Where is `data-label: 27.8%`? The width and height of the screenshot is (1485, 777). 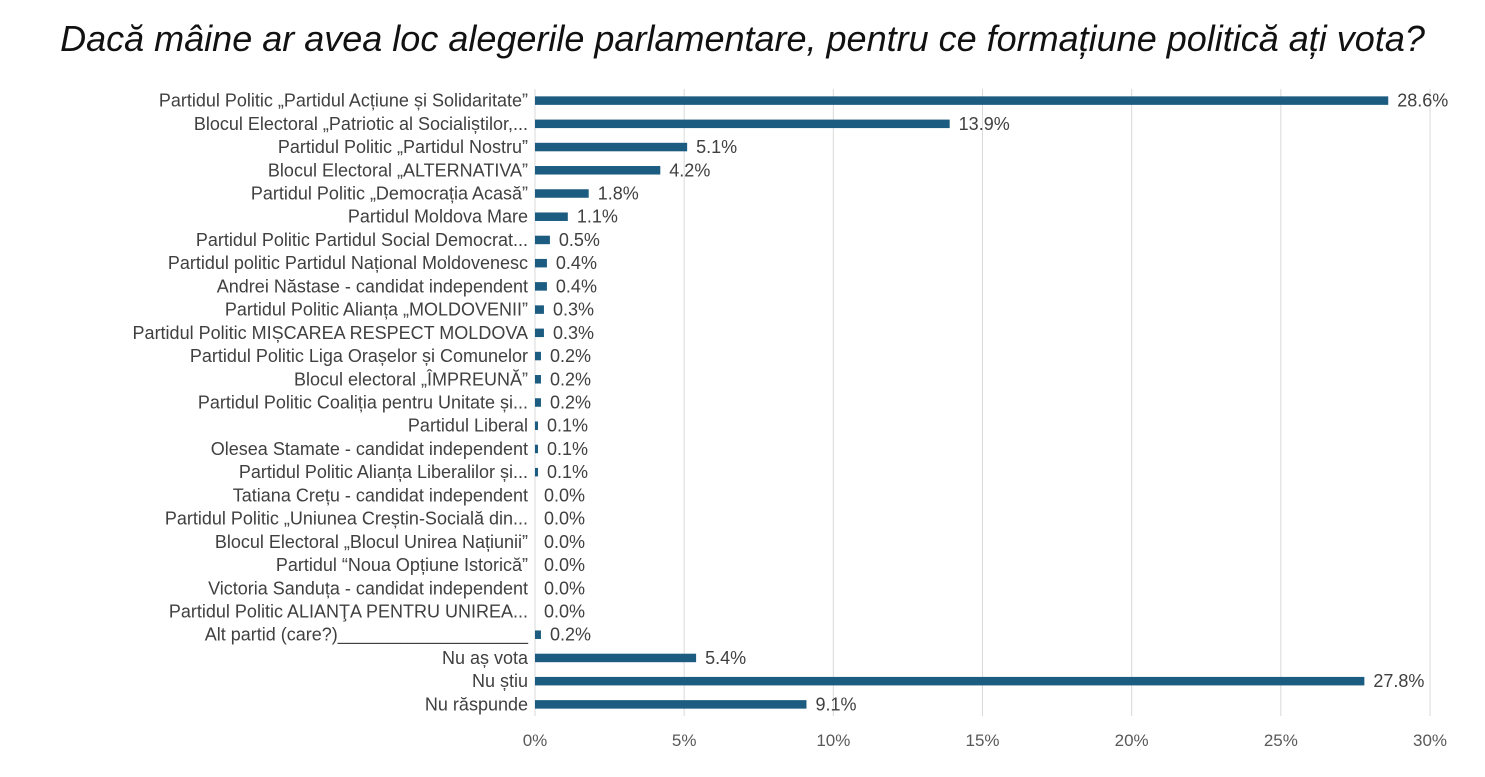
data-label: 27.8% is located at coordinates (1398, 681).